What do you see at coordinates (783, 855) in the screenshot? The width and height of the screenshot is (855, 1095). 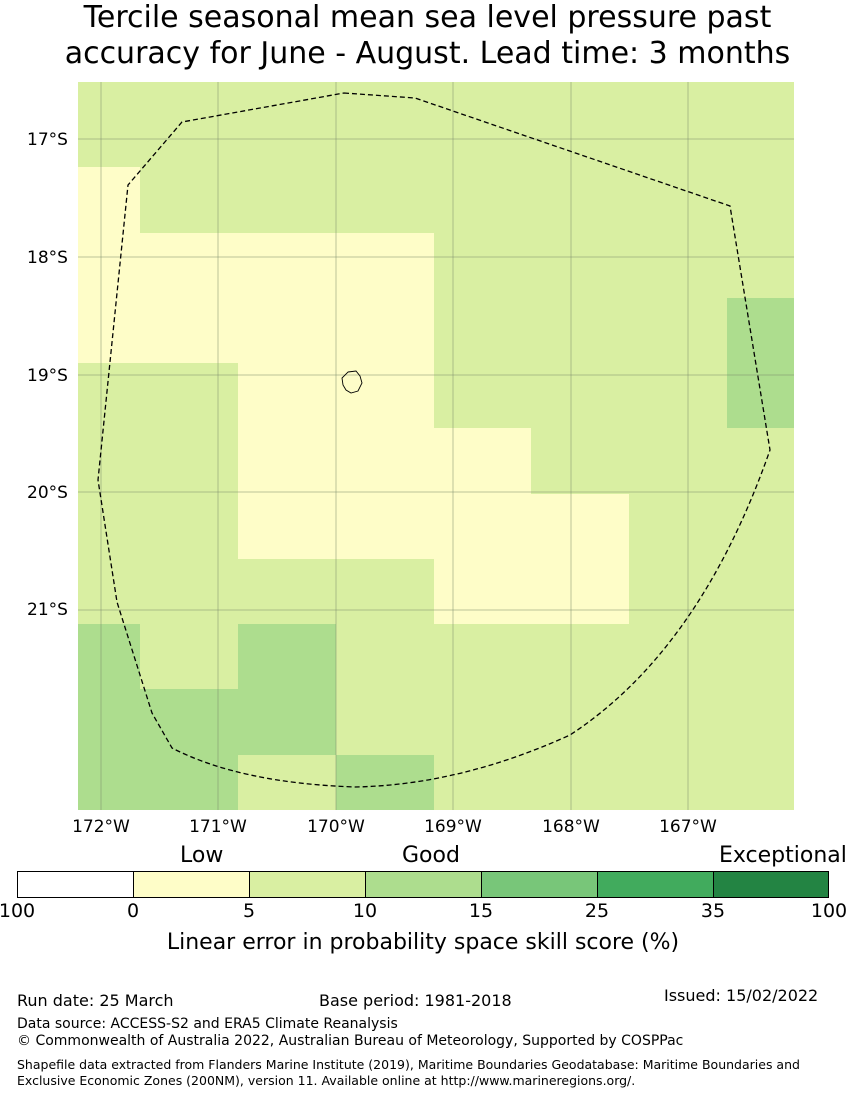 I see `colorbar-exceptional-label: Exceptional` at bounding box center [783, 855].